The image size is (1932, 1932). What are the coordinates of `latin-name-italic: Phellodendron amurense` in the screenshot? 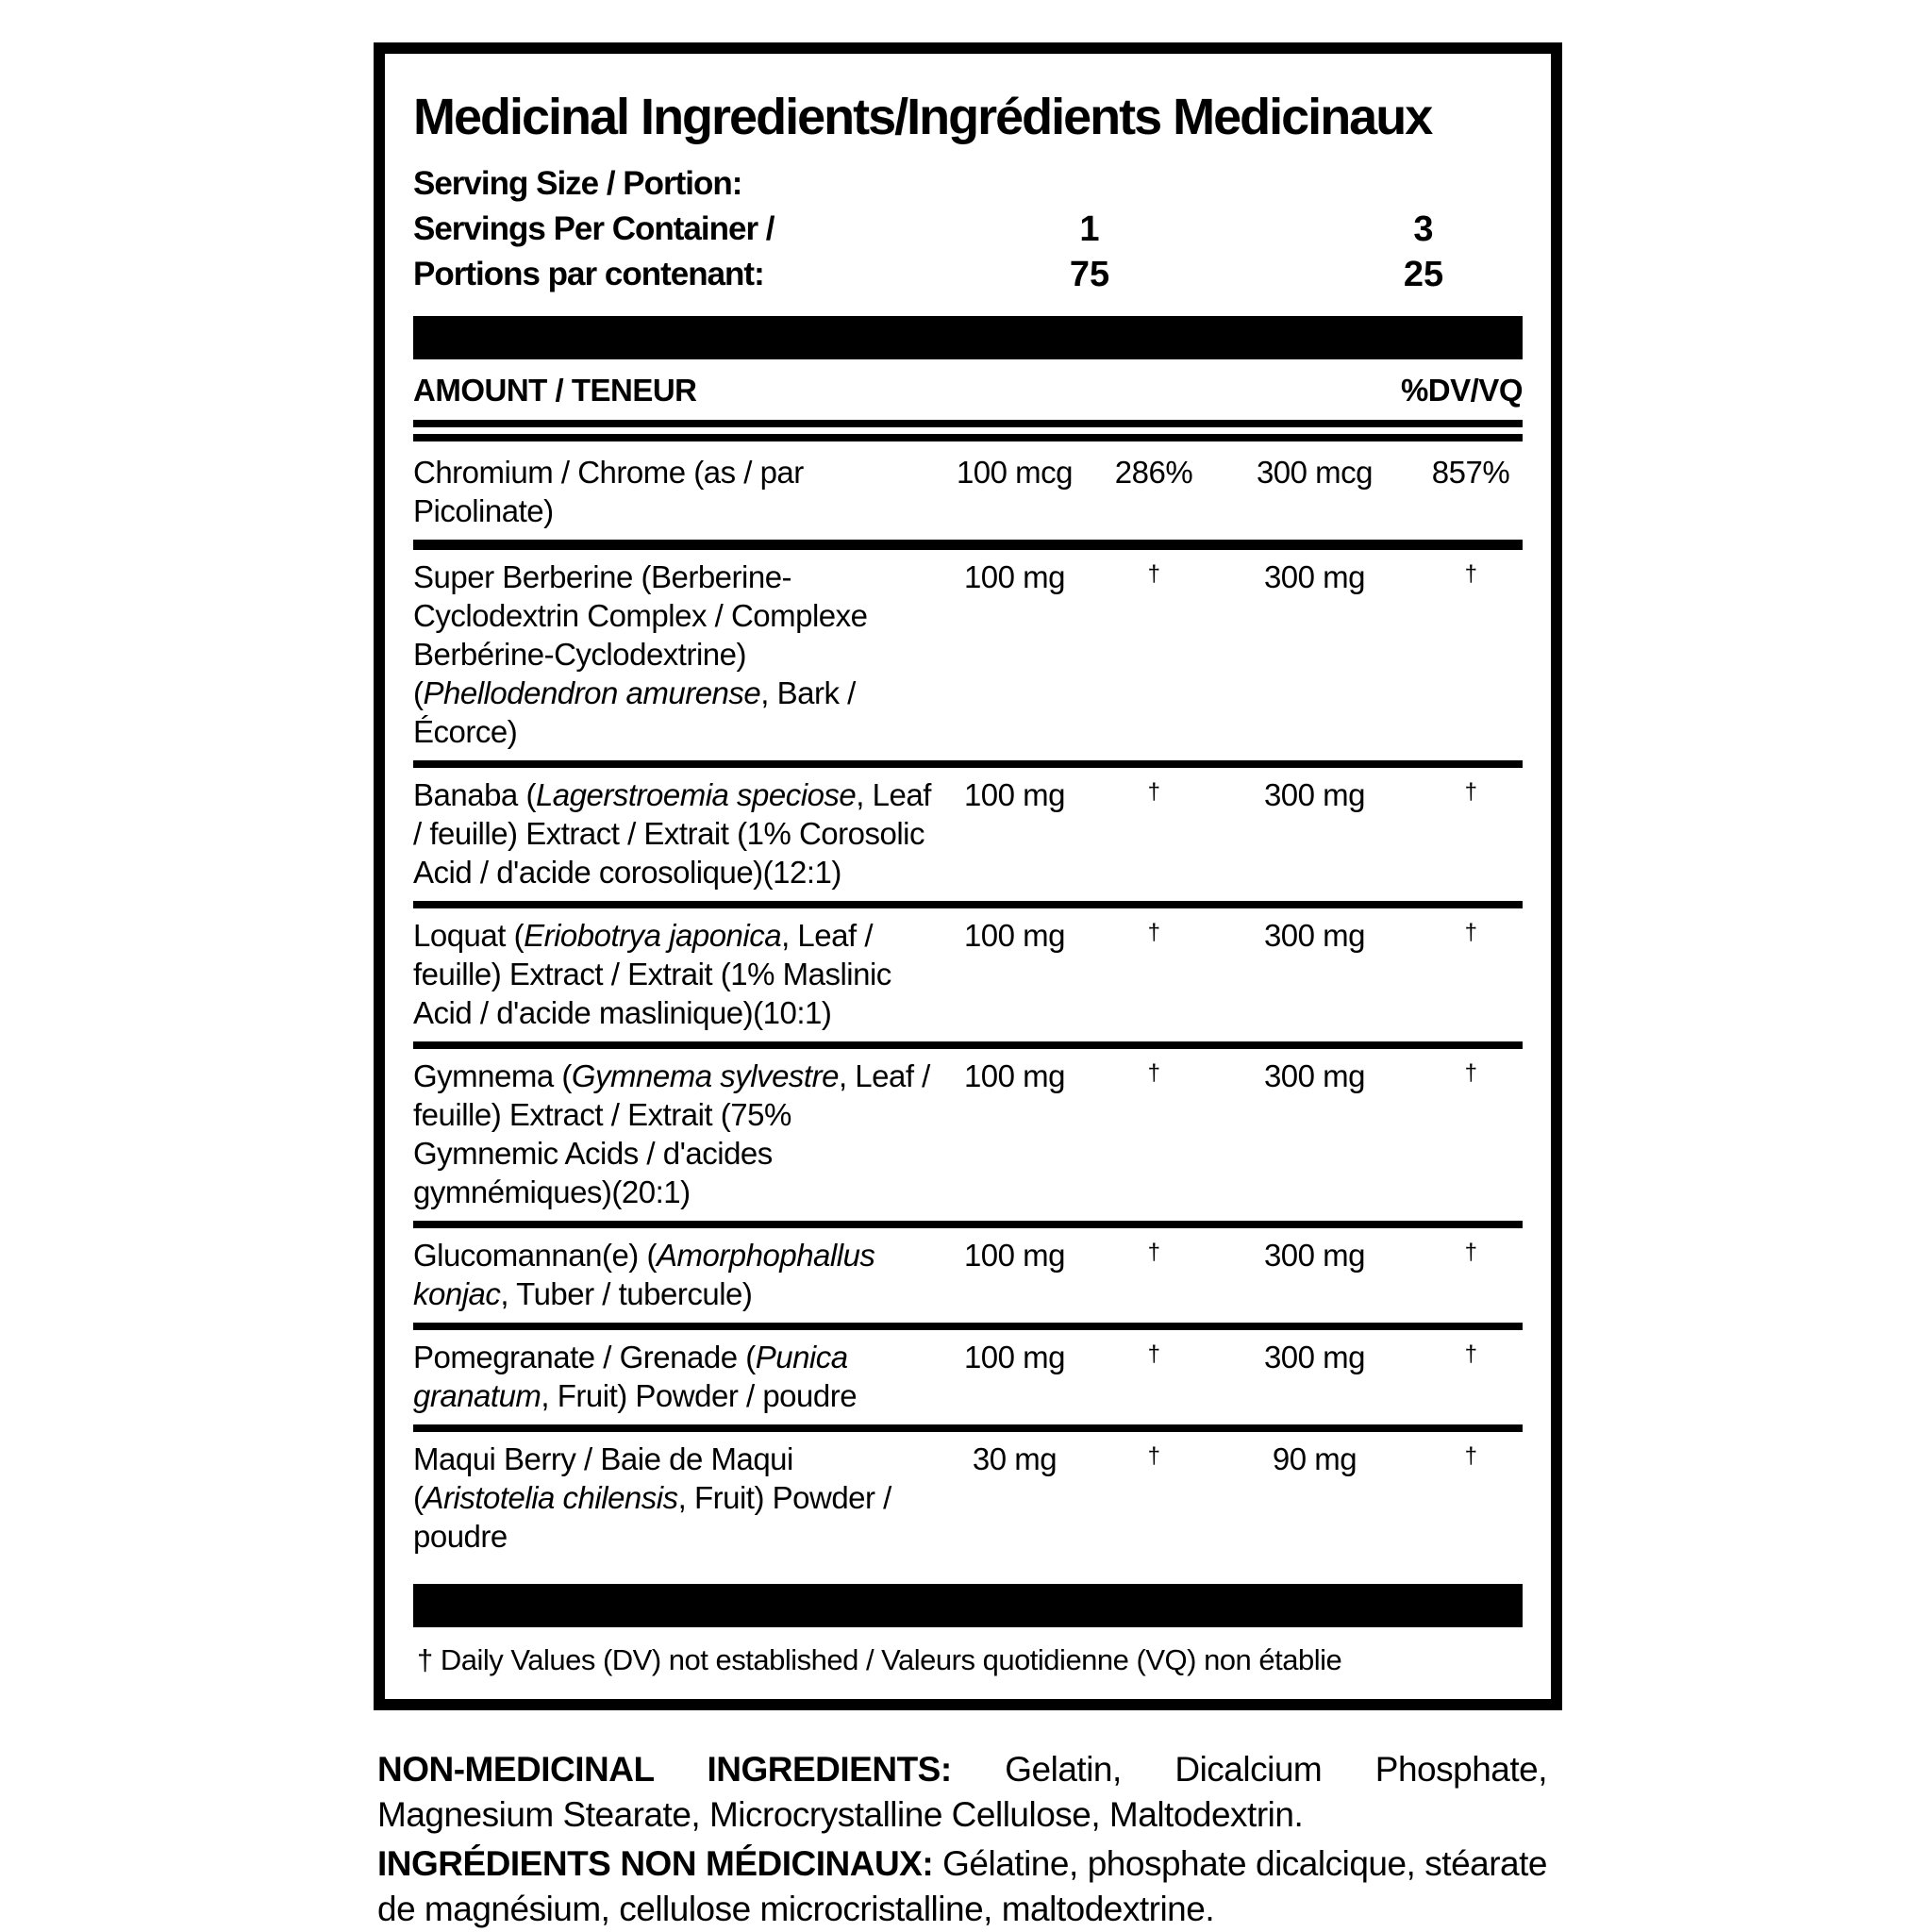 It's located at (592, 692).